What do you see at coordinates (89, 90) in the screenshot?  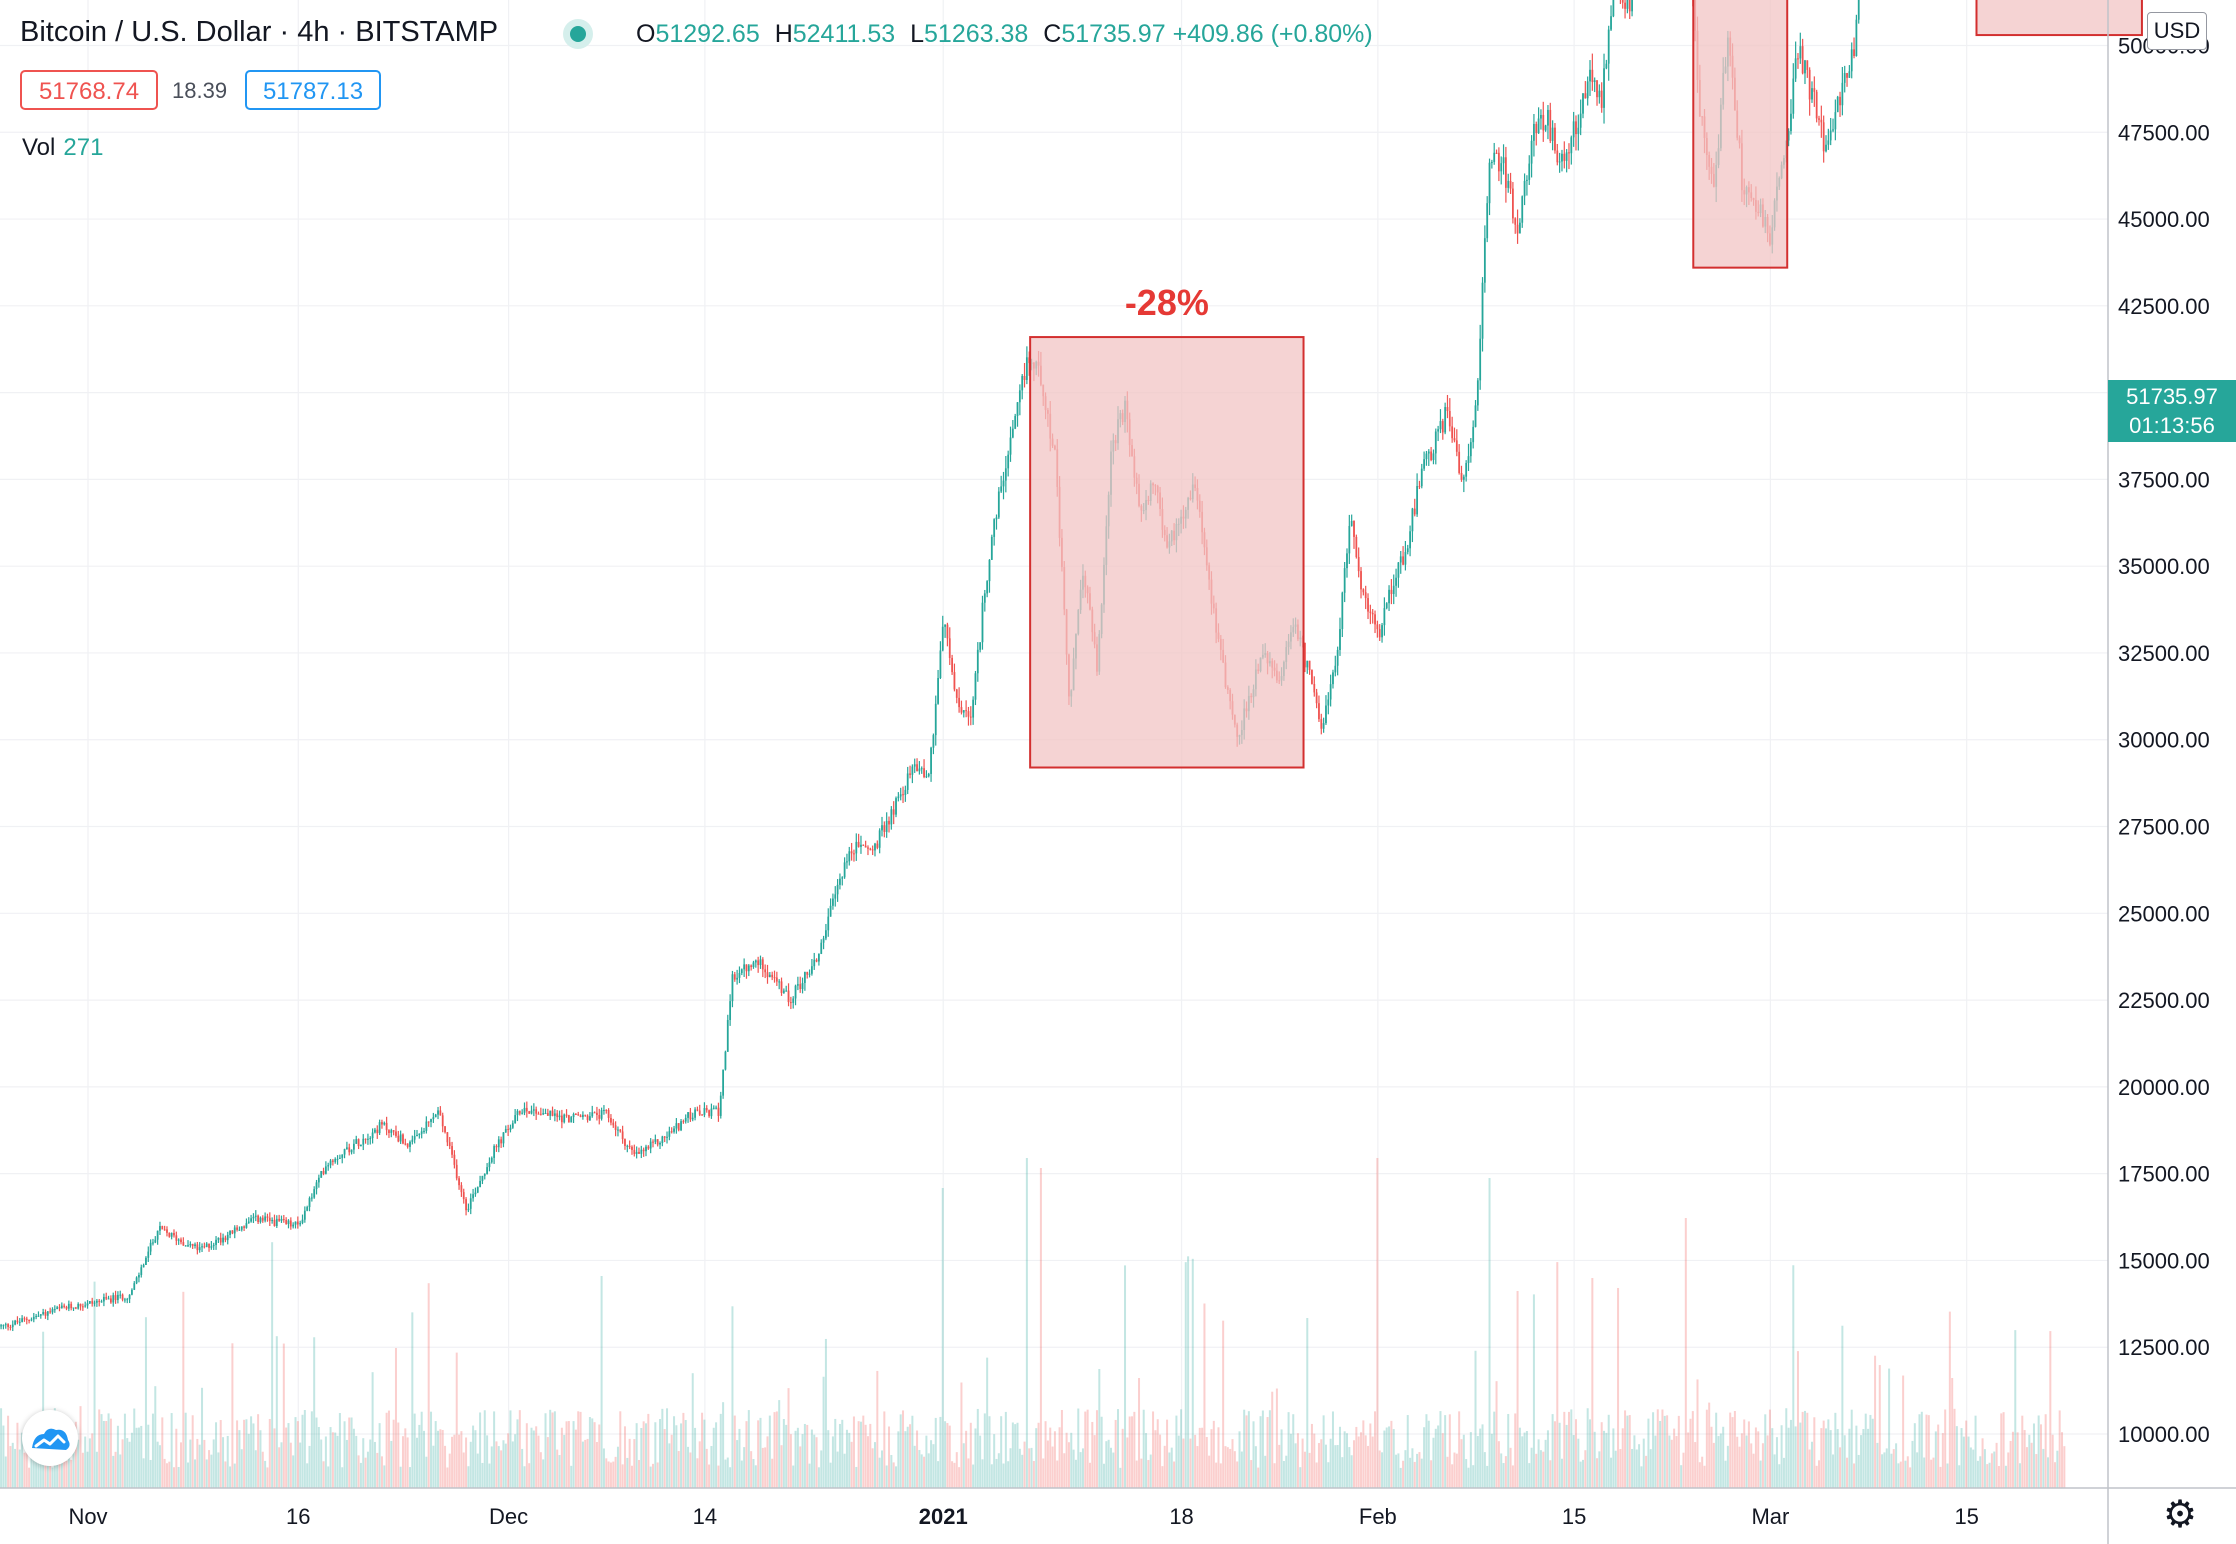 I see `sell-price-button: 51768.74` at bounding box center [89, 90].